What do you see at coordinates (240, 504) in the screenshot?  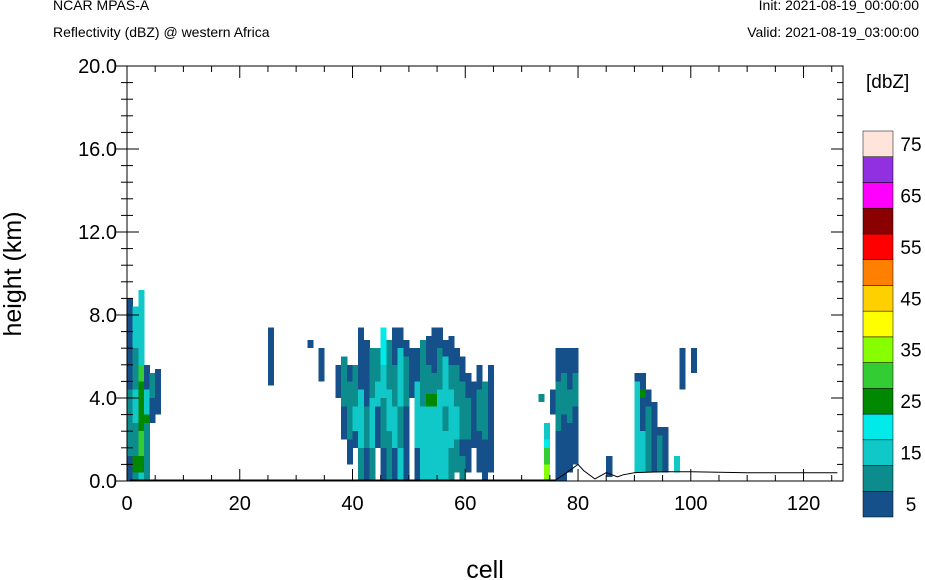 I see `x-tick-label: 20` at bounding box center [240, 504].